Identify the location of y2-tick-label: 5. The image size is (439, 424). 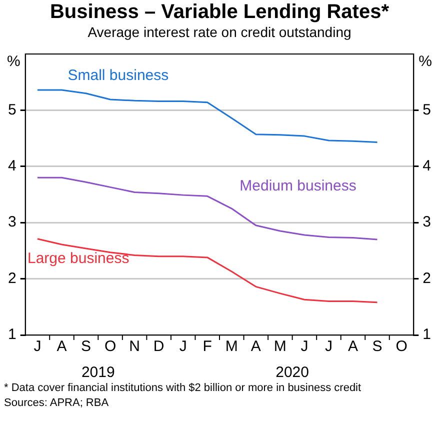
(426, 109).